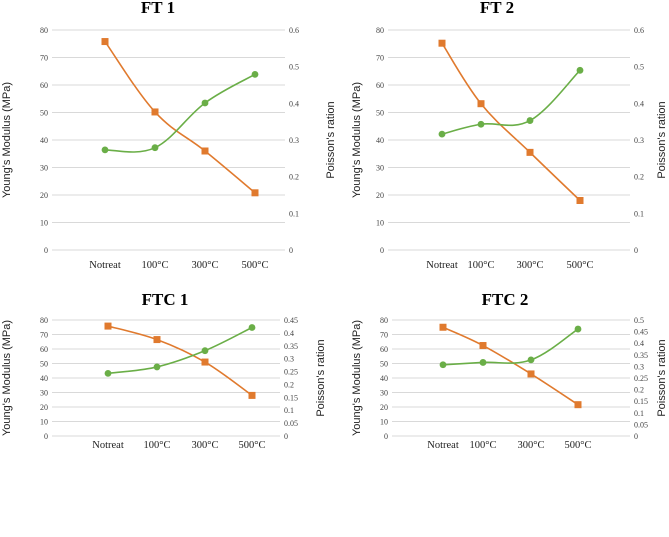 The image size is (669, 537). What do you see at coordinates (291, 423) in the screenshot?
I see `right-tick-label: 0.05` at bounding box center [291, 423].